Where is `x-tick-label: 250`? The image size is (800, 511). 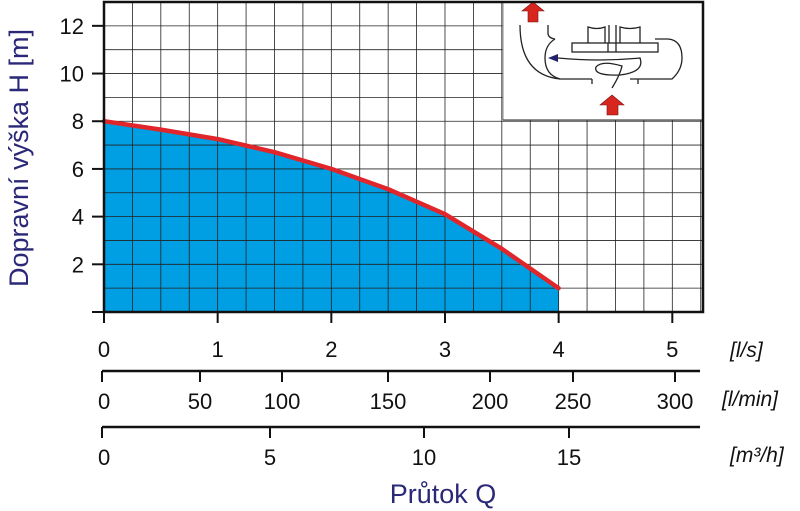 x-tick-label: 250 is located at coordinates (573, 401).